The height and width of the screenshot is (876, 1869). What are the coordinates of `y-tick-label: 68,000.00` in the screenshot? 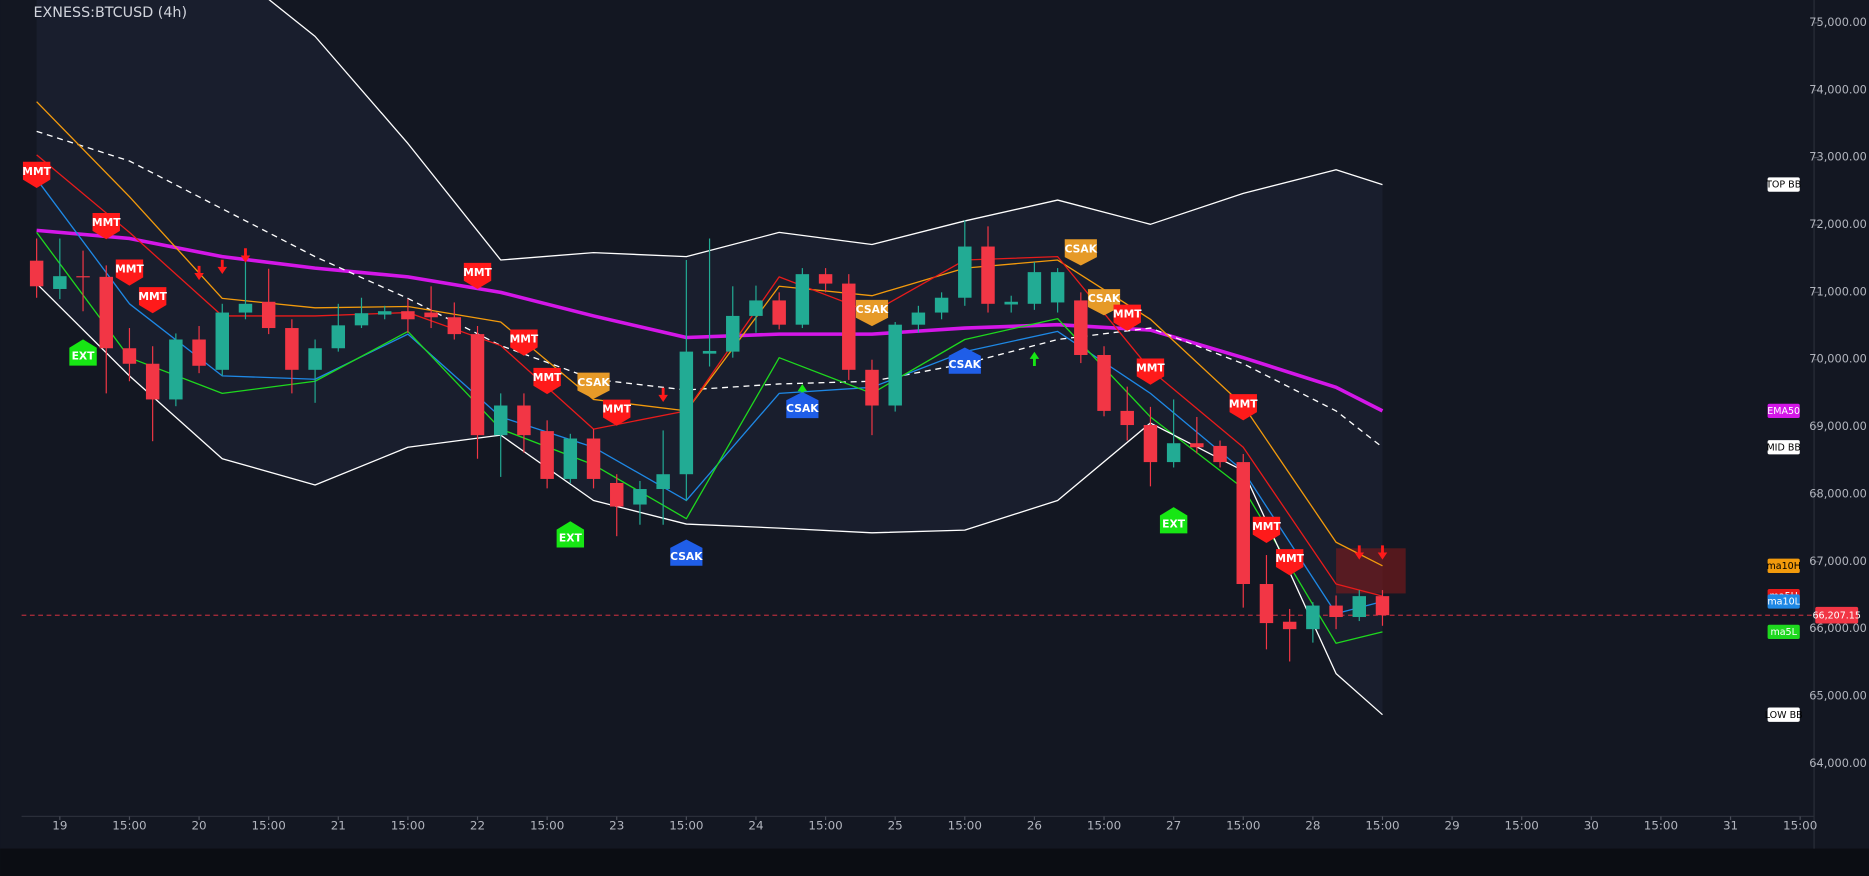 It's located at (1838, 493).